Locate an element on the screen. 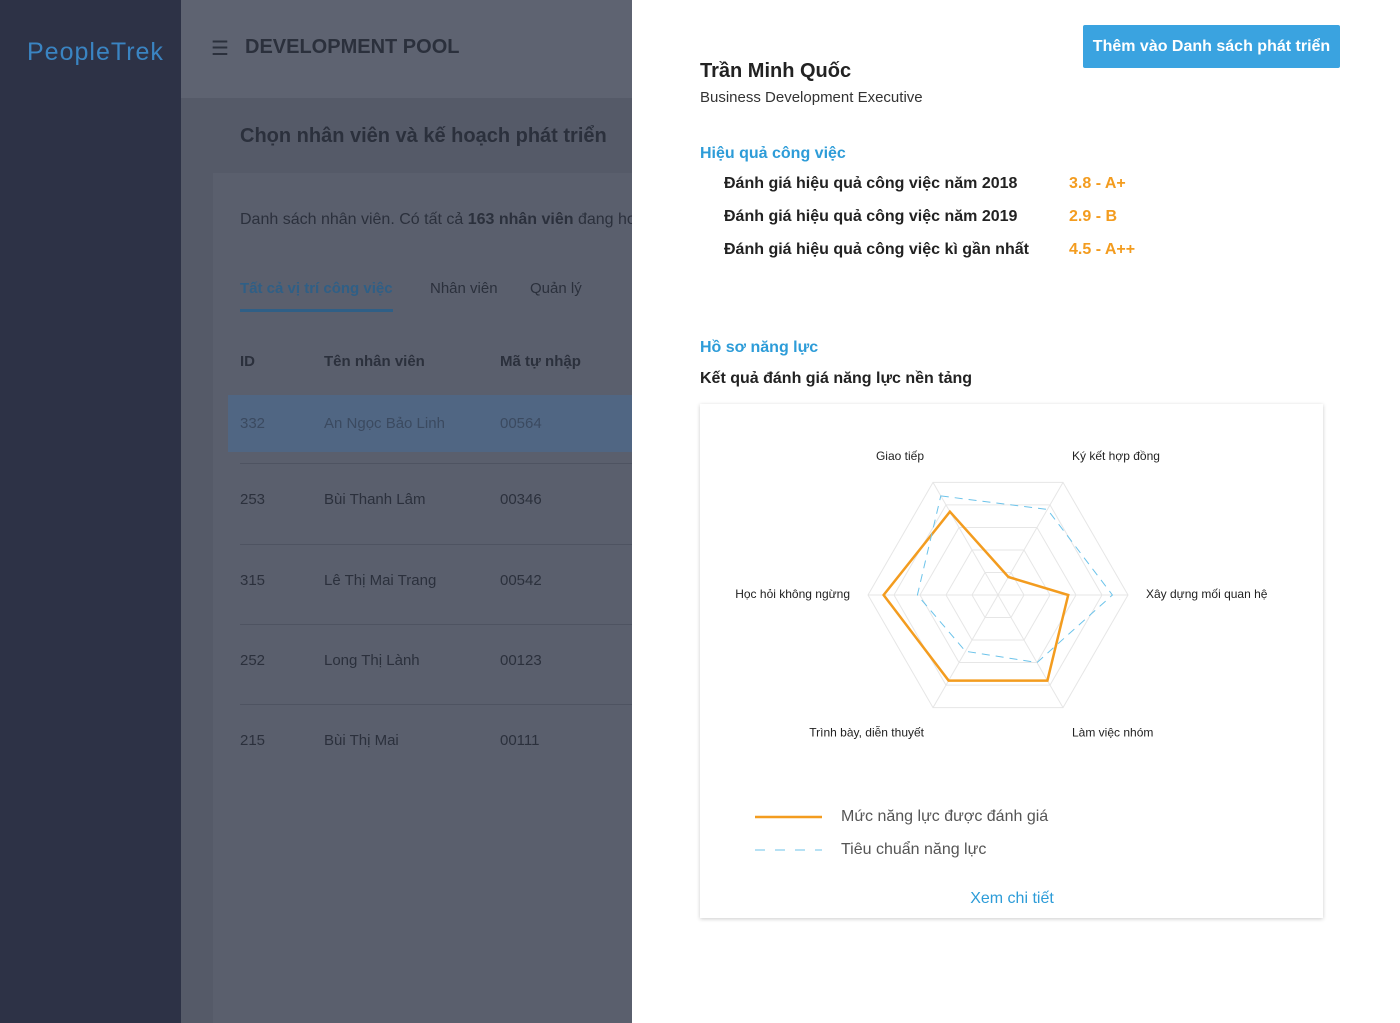 The height and width of the screenshot is (1023, 1400). perf-label: Đánh giá hiệu quả công việc năm 2018 is located at coordinates (871, 183).